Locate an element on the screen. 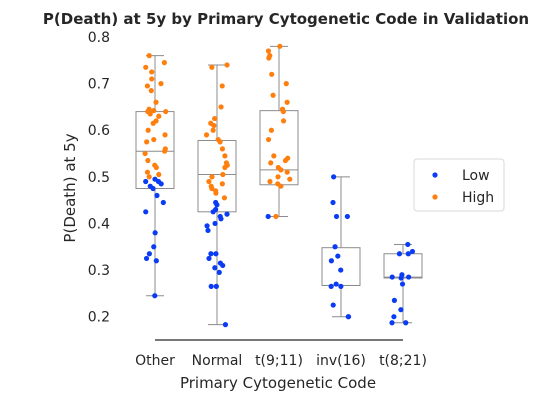 This screenshot has width=558, height=402. x-tick-label-t-9-11: t(9;11) is located at coordinates (279, 361).